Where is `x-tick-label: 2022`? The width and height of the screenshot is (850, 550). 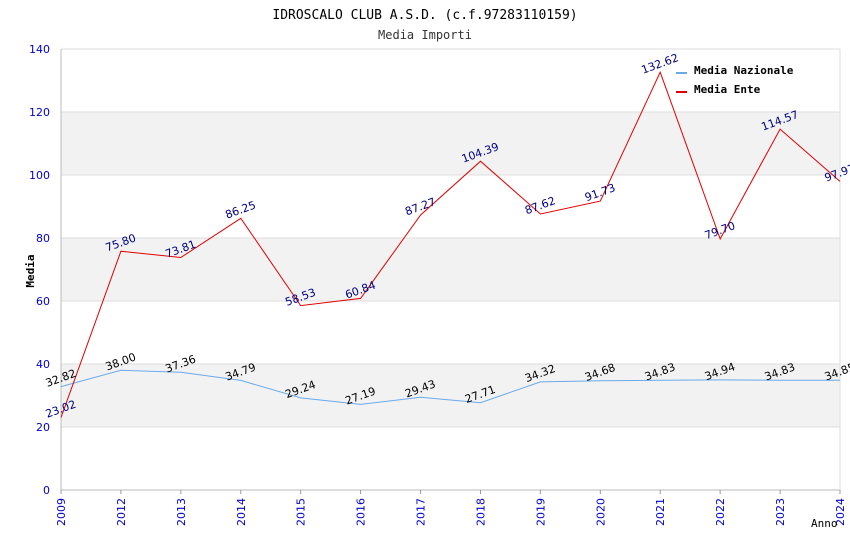
x-tick-label: 2022 is located at coordinates (720, 512).